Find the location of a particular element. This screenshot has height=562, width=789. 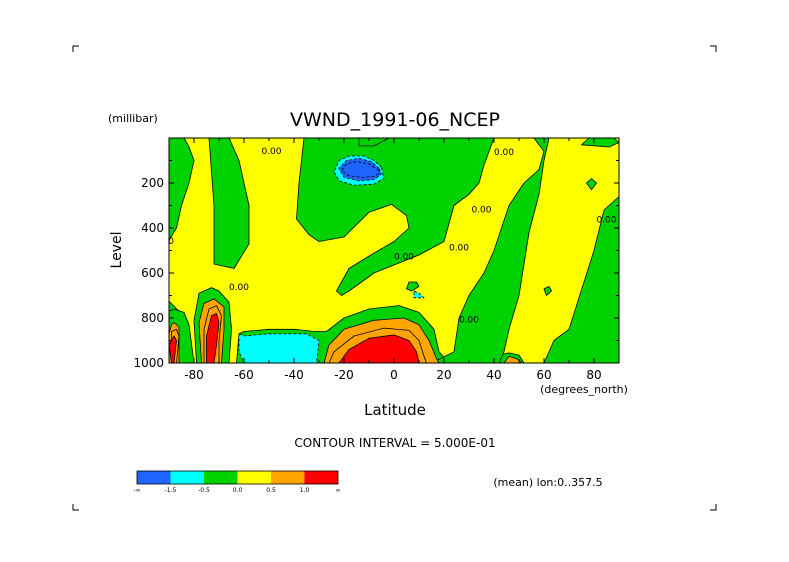

colorbar-label: -0.5 is located at coordinates (204, 490).